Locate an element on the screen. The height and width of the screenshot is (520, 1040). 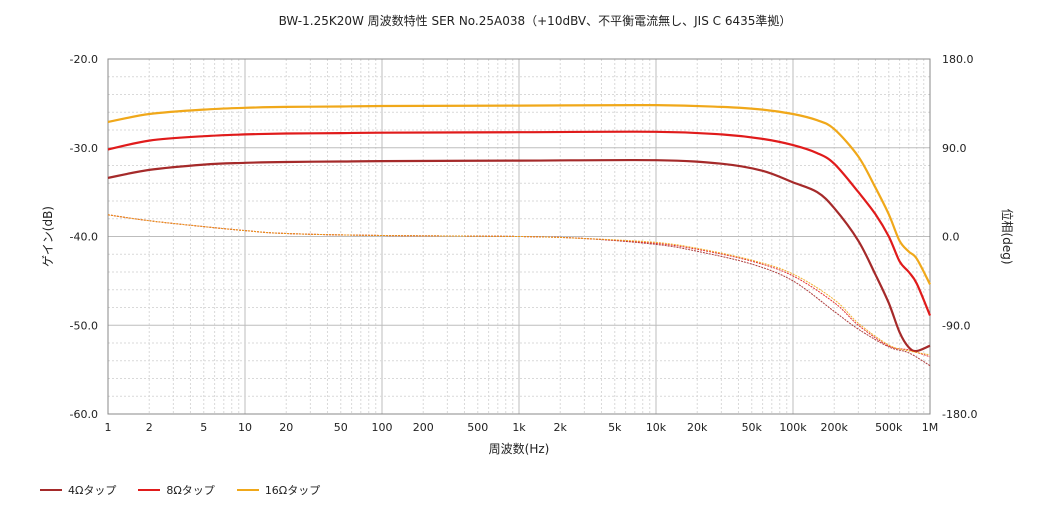
x-tick-label: 1 is located at coordinates (108, 427).